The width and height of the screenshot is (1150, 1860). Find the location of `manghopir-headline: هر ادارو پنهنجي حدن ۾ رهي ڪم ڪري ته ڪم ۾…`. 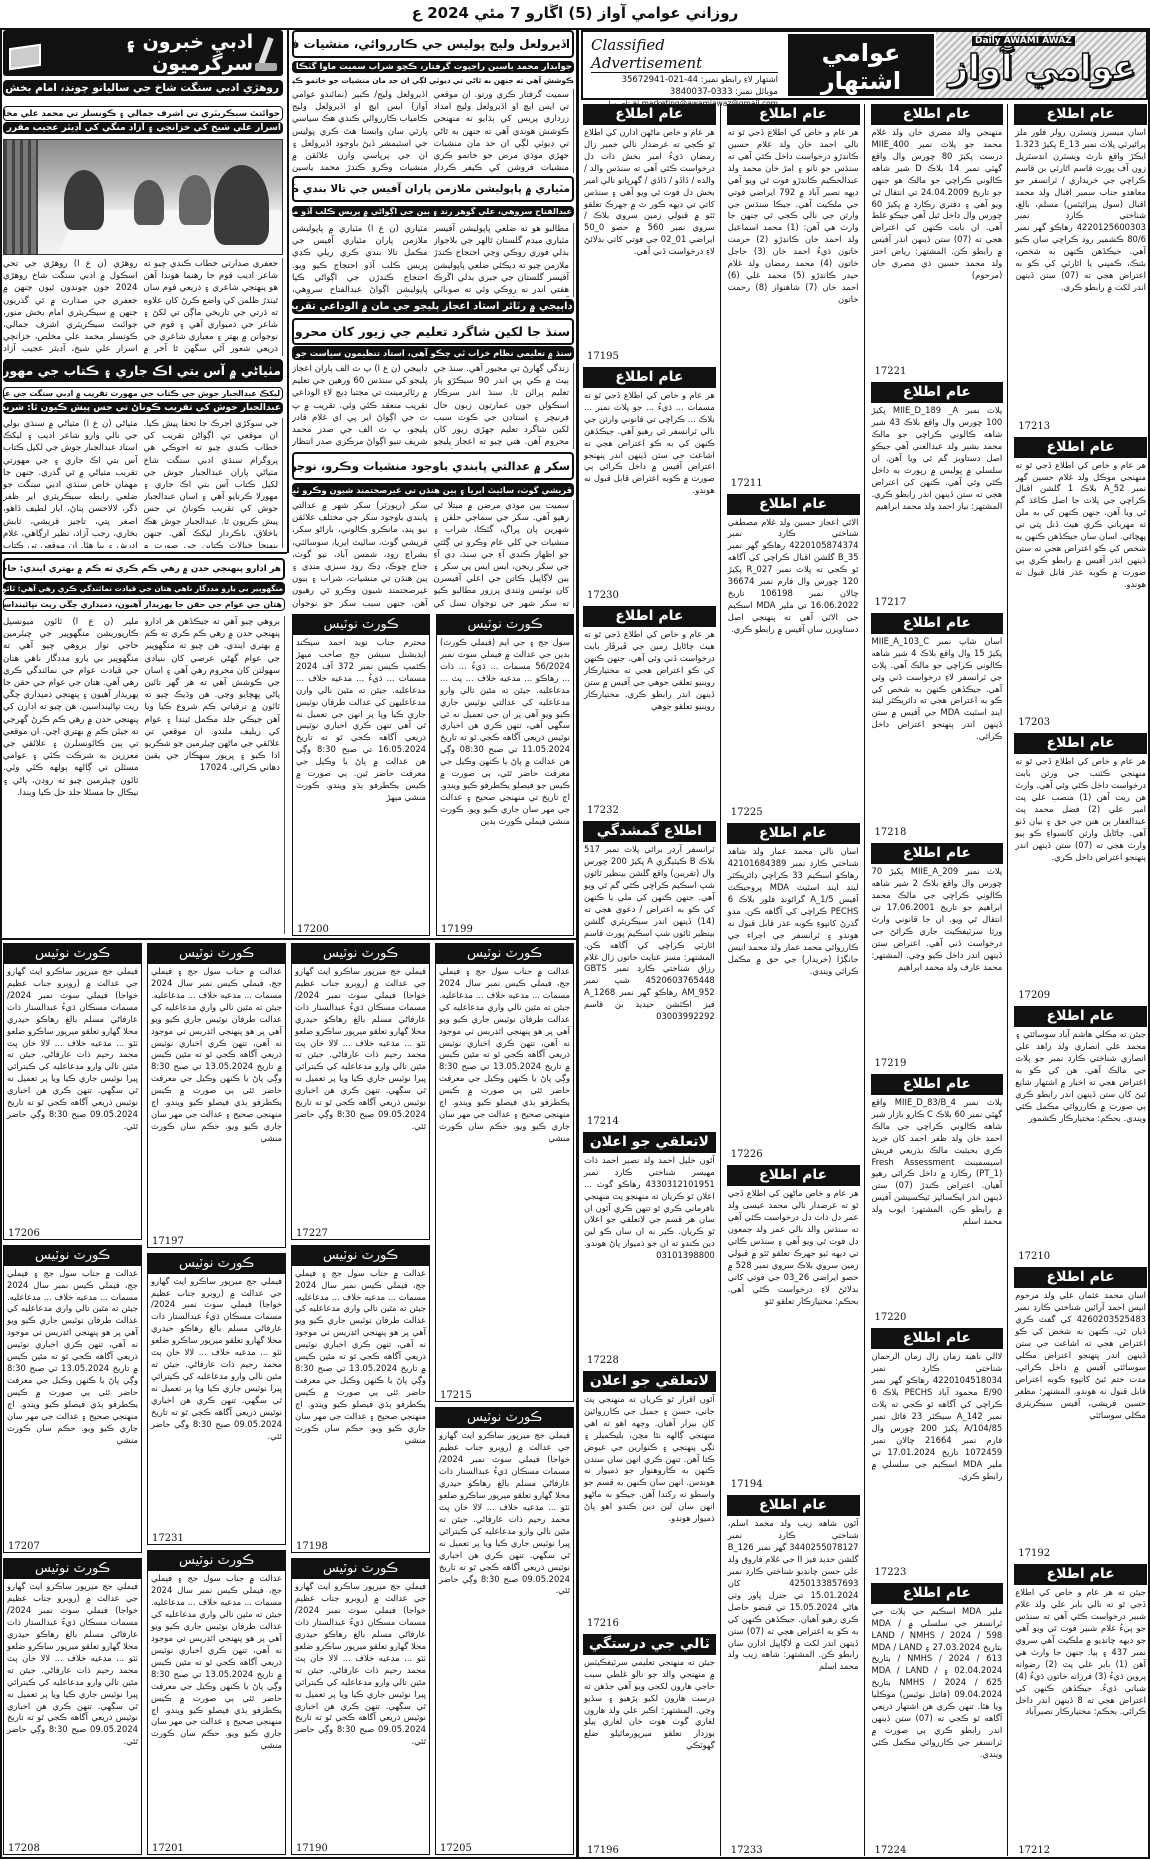

manghopir-headline: هر ادارو پنهنجي حدن ۾ رهي ڪم ڪري ته ڪم ۾… is located at coordinates (144, 569).